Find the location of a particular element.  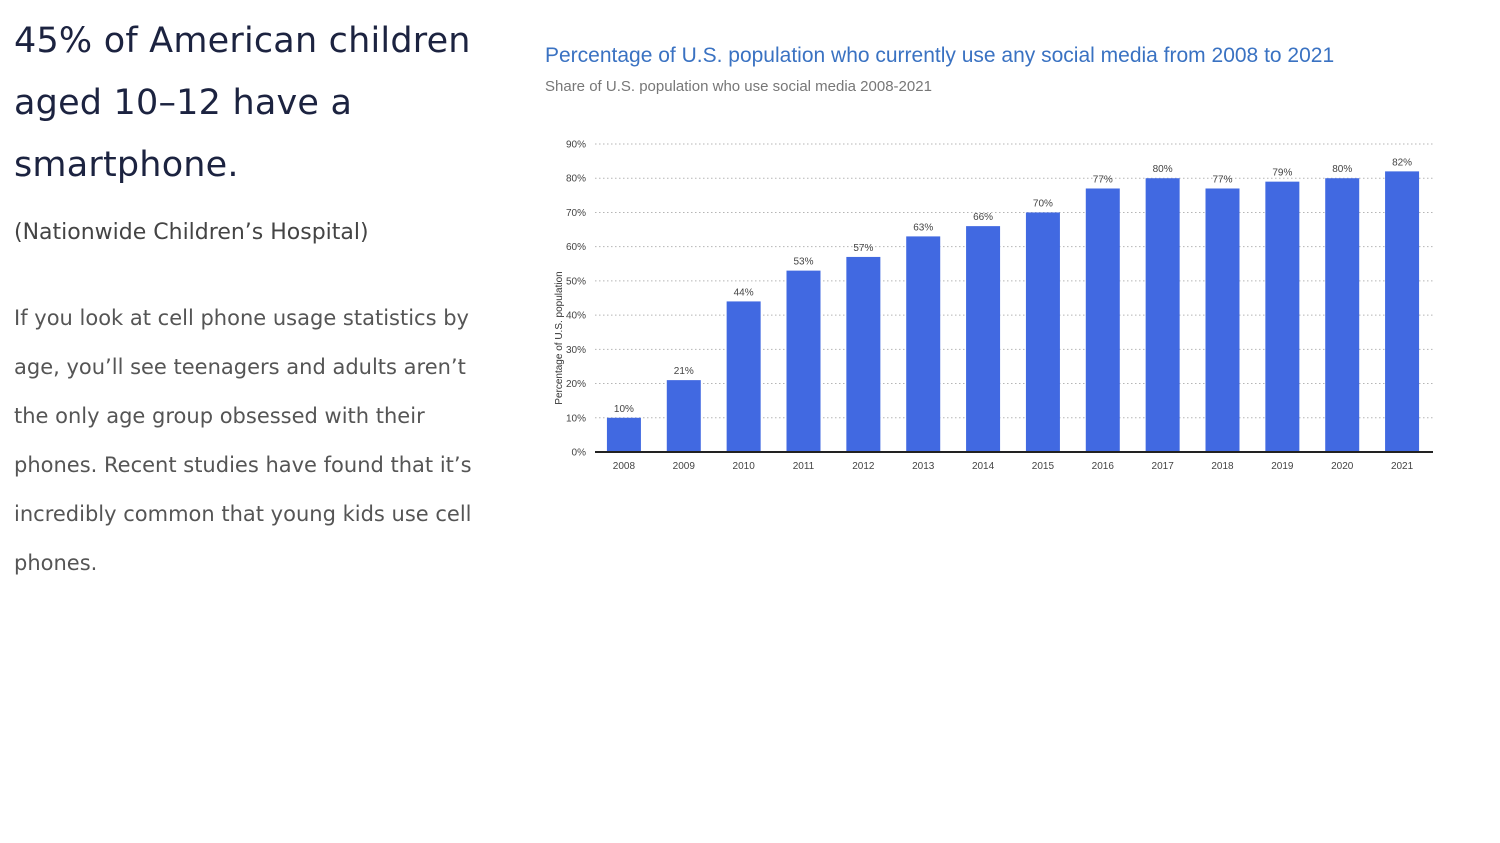

x-tick-label: 2009 is located at coordinates (684, 466).